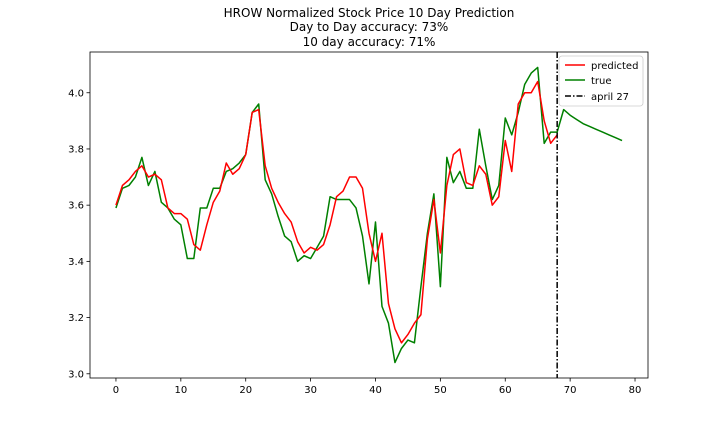  I want to click on y-axis: 3.0 3.2 3.4 3.6 3.8 4.0, so click(79, 234).